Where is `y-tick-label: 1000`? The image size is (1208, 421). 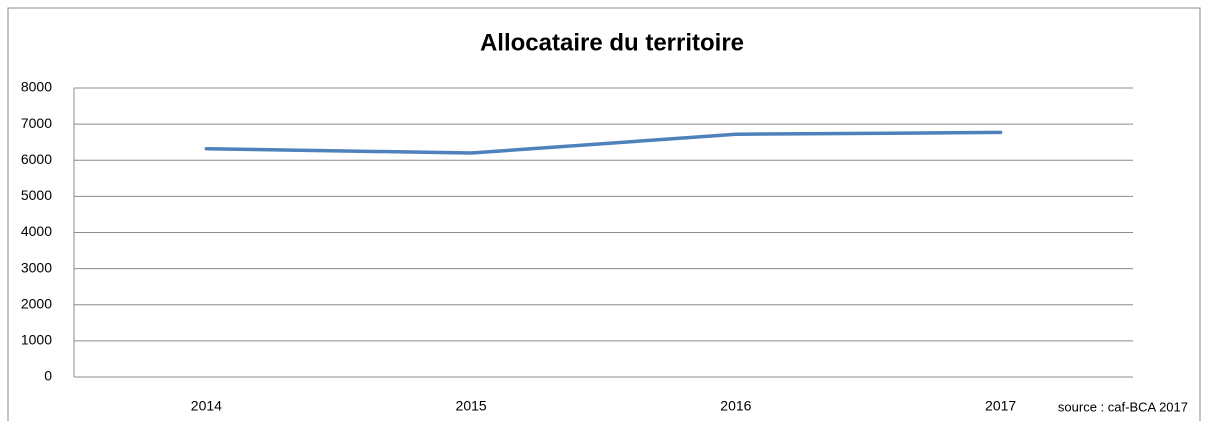
y-tick-label: 1000 is located at coordinates (36, 340).